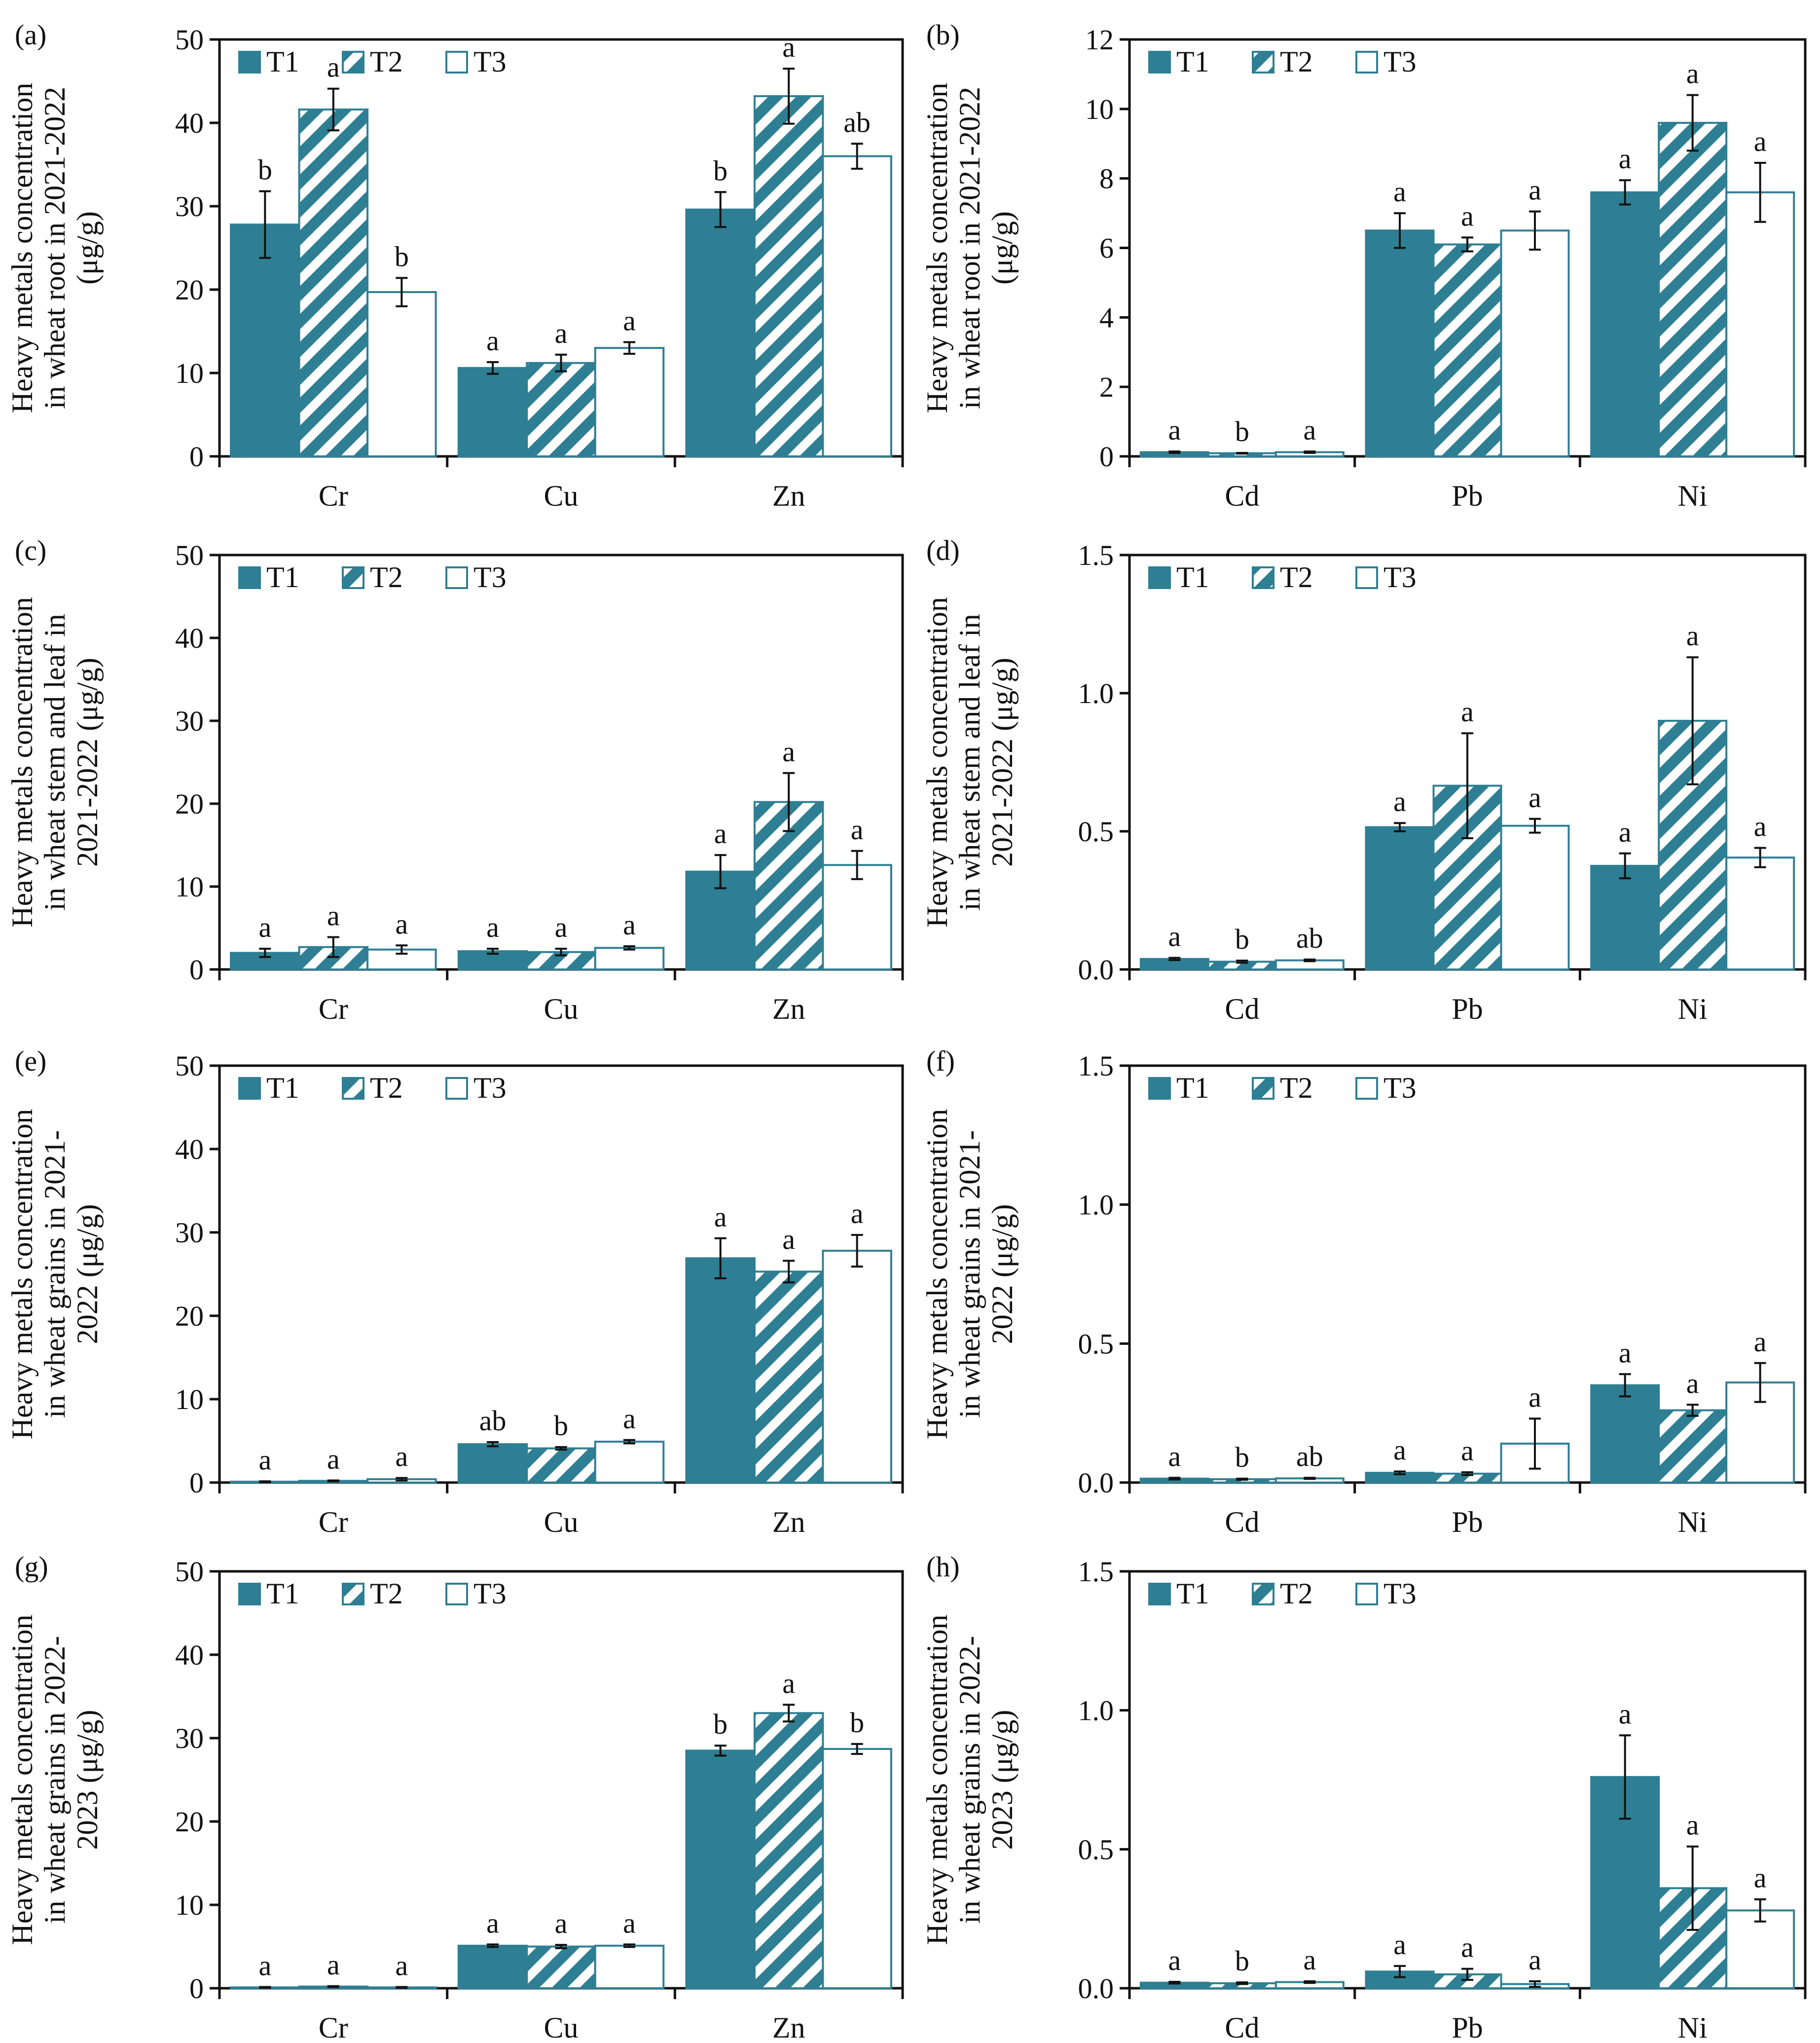 Image resolution: width=1820 pixels, height=2043 pixels. Describe the element at coordinates (943, 1567) in the screenshot. I see `panel-label: (h)` at that location.